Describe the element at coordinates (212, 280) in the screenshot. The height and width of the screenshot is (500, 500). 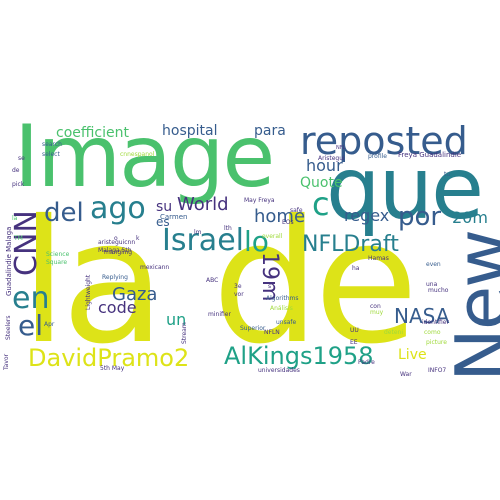
I see `word-abc: ABC` at that location.